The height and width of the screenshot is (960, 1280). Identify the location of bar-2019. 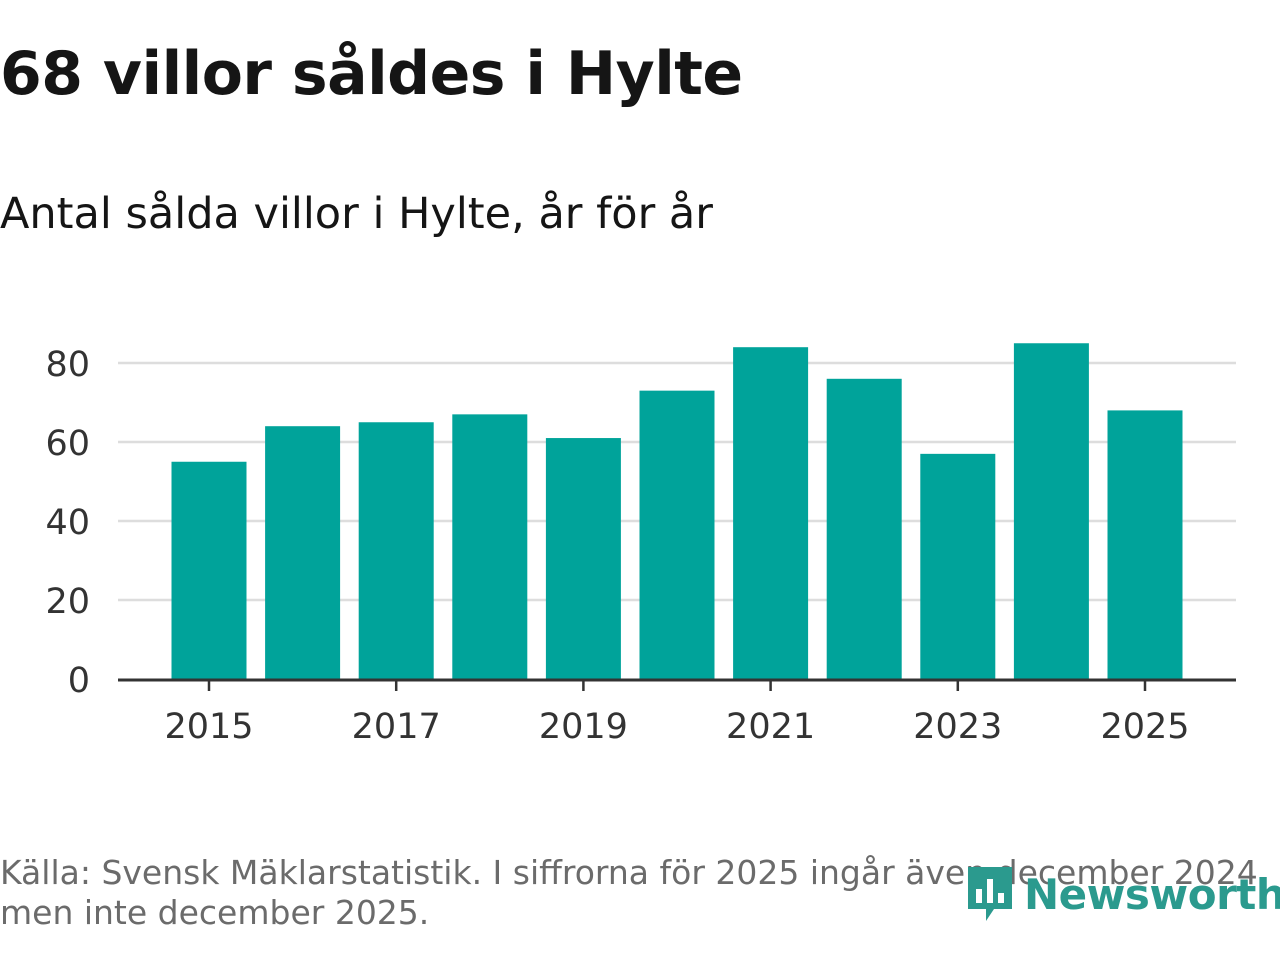
(583, 558).